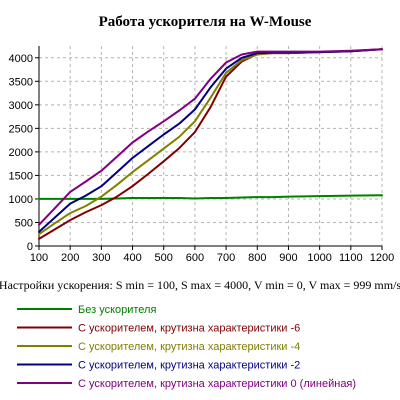 The image size is (400, 400). What do you see at coordinates (21, 176) in the screenshot?
I see `y-tick-label: 1500` at bounding box center [21, 176].